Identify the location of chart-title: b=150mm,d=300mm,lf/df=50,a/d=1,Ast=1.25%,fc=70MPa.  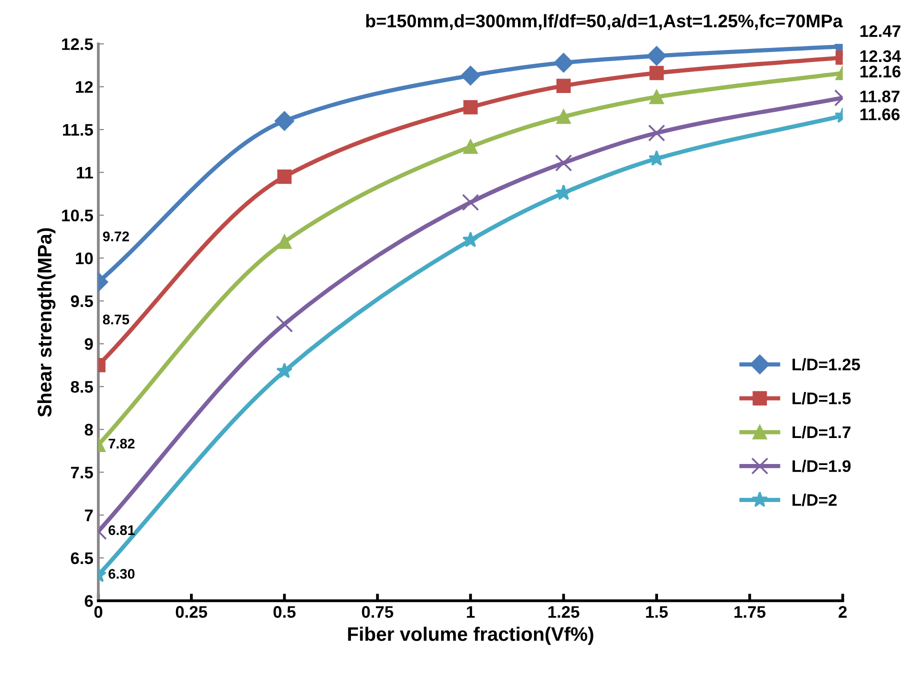
(604, 22).